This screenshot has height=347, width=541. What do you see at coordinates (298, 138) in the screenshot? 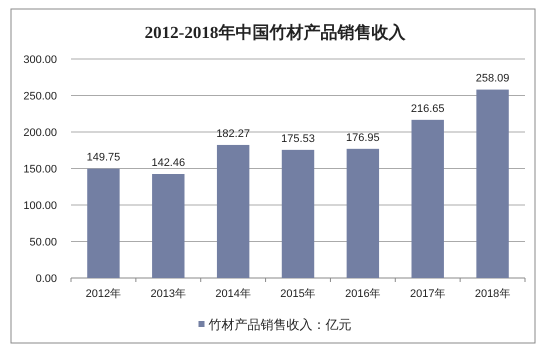
I see `data-label: 175.53` at bounding box center [298, 138].